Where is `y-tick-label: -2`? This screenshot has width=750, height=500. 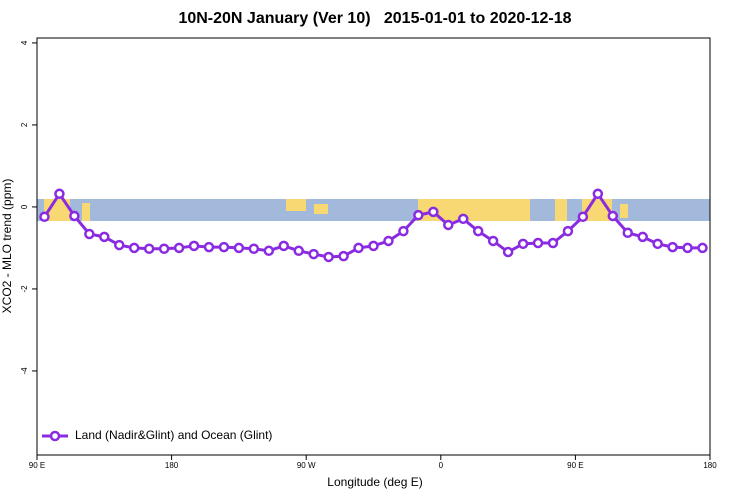
y-tick-label: -2 is located at coordinates (24, 289).